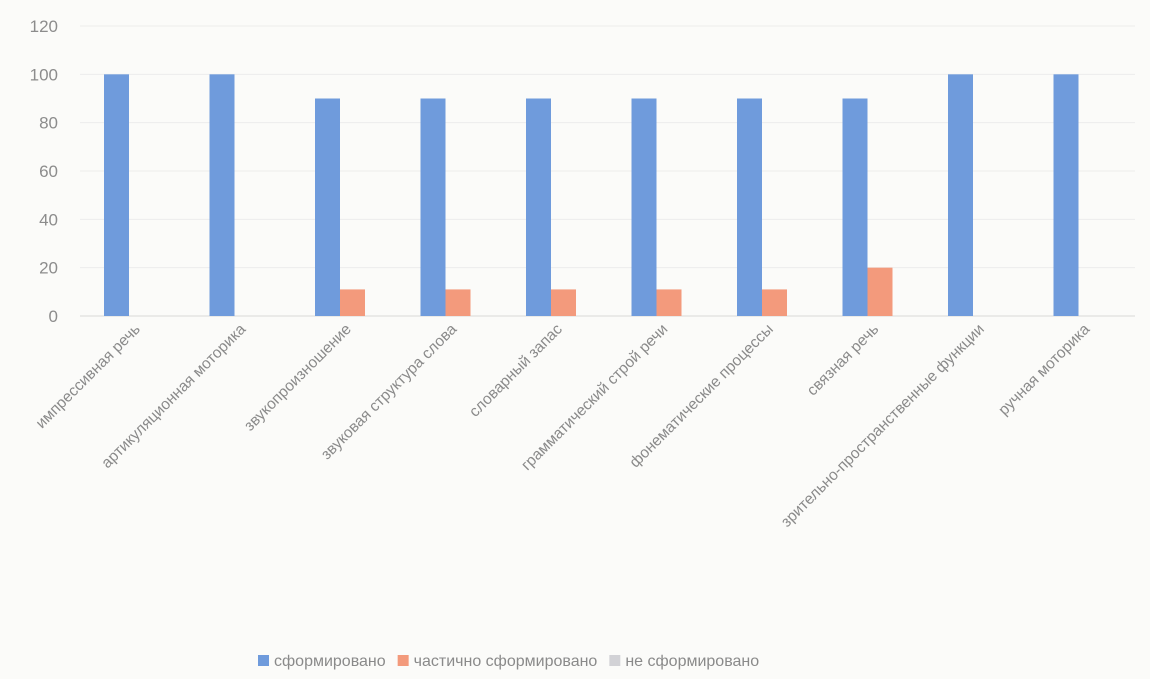 The height and width of the screenshot is (679, 1150). Describe the element at coordinates (48, 123) in the screenshot. I see `y-tick-label: 80` at that location.